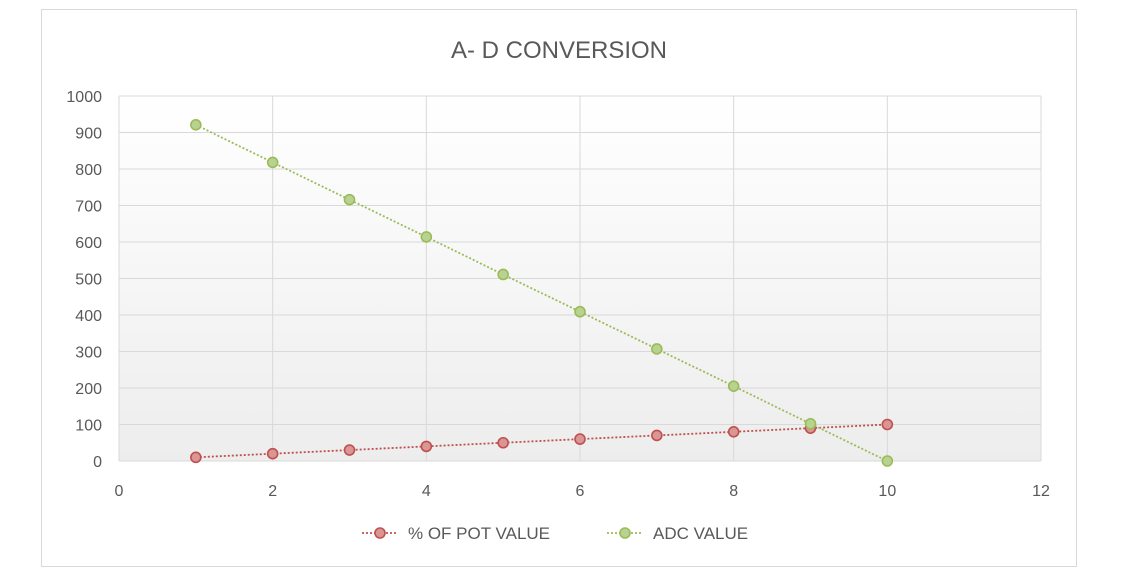 Image resolution: width=1121 pixels, height=578 pixels. What do you see at coordinates (555, 533) in the screenshot?
I see `legend: % OF POT VALUE ADC VALUE` at bounding box center [555, 533].